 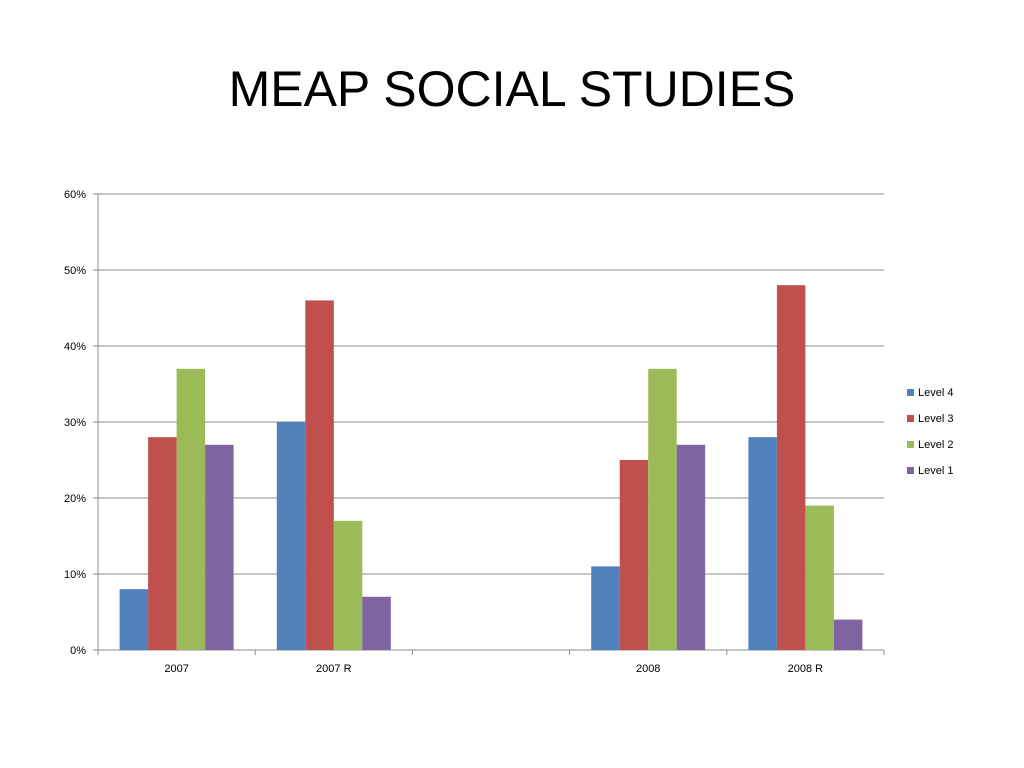 I want to click on legend: Level 4 Level 3 Level 2 Level 1, so click(x=930, y=432).